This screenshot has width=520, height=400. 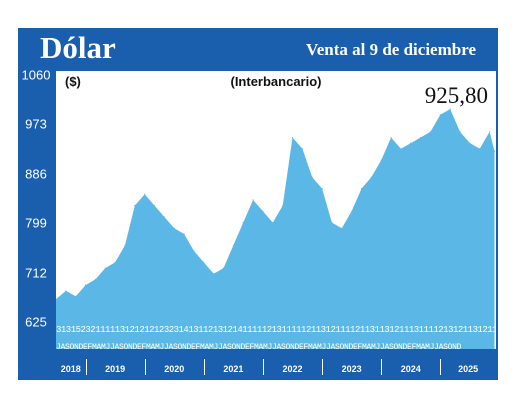 I want to click on y-tick-label: 973, so click(x=36, y=124).